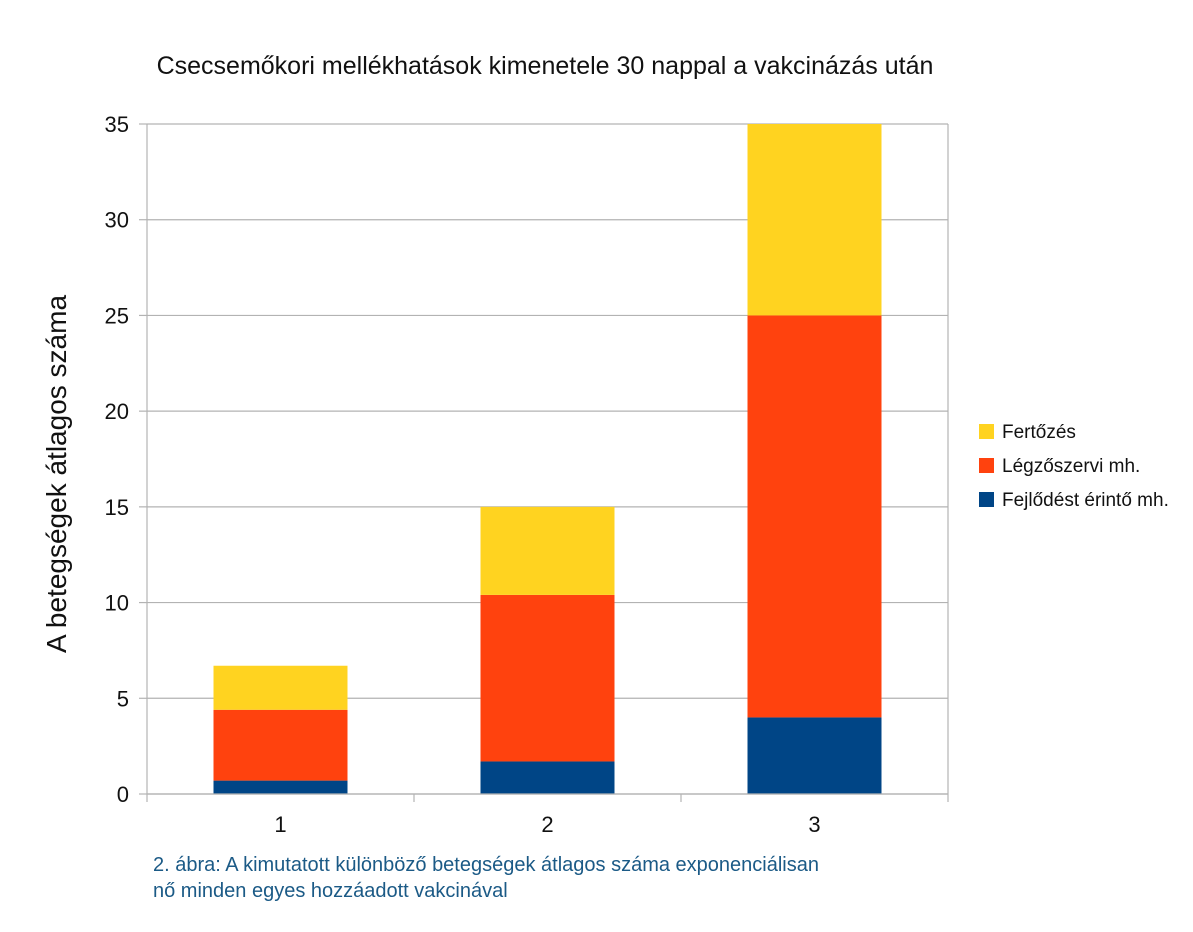  I want to click on y-tick-label: 10, so click(117, 603).